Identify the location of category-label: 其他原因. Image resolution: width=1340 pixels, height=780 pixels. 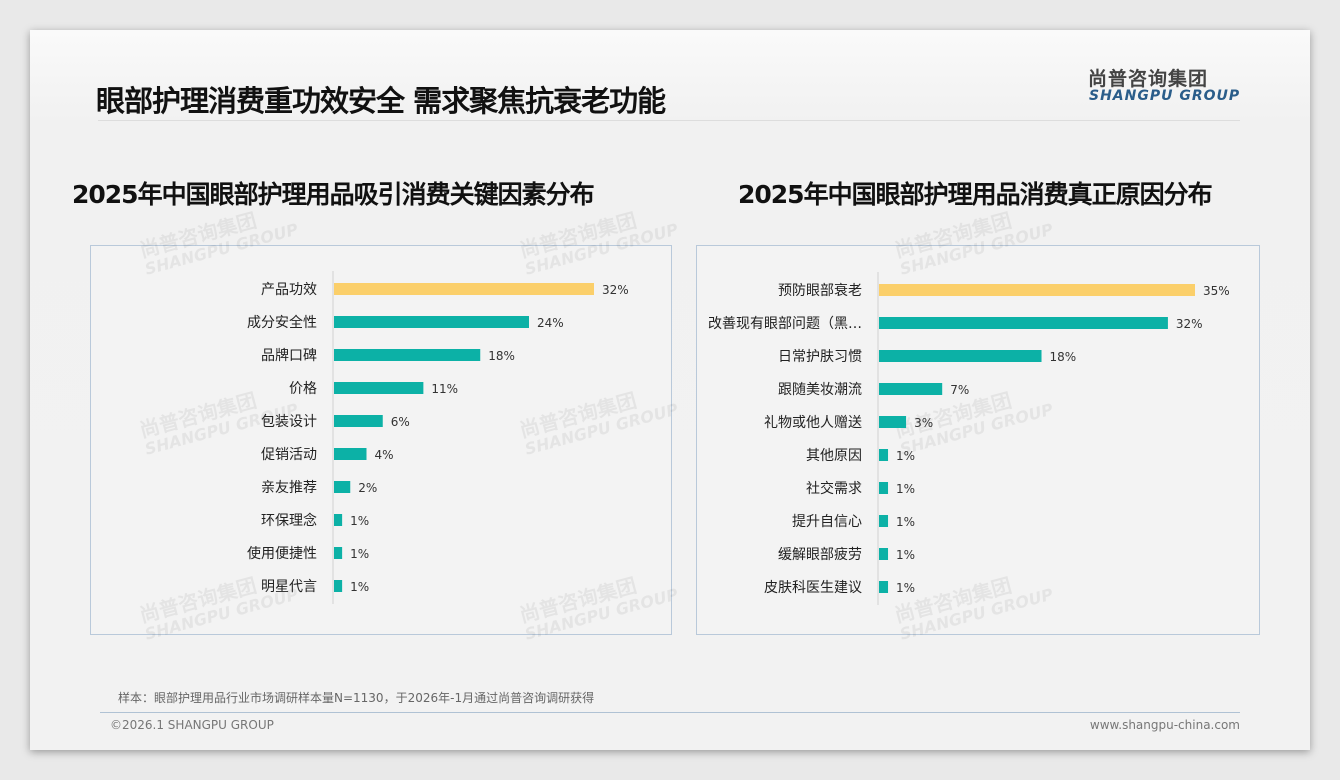
(834, 456).